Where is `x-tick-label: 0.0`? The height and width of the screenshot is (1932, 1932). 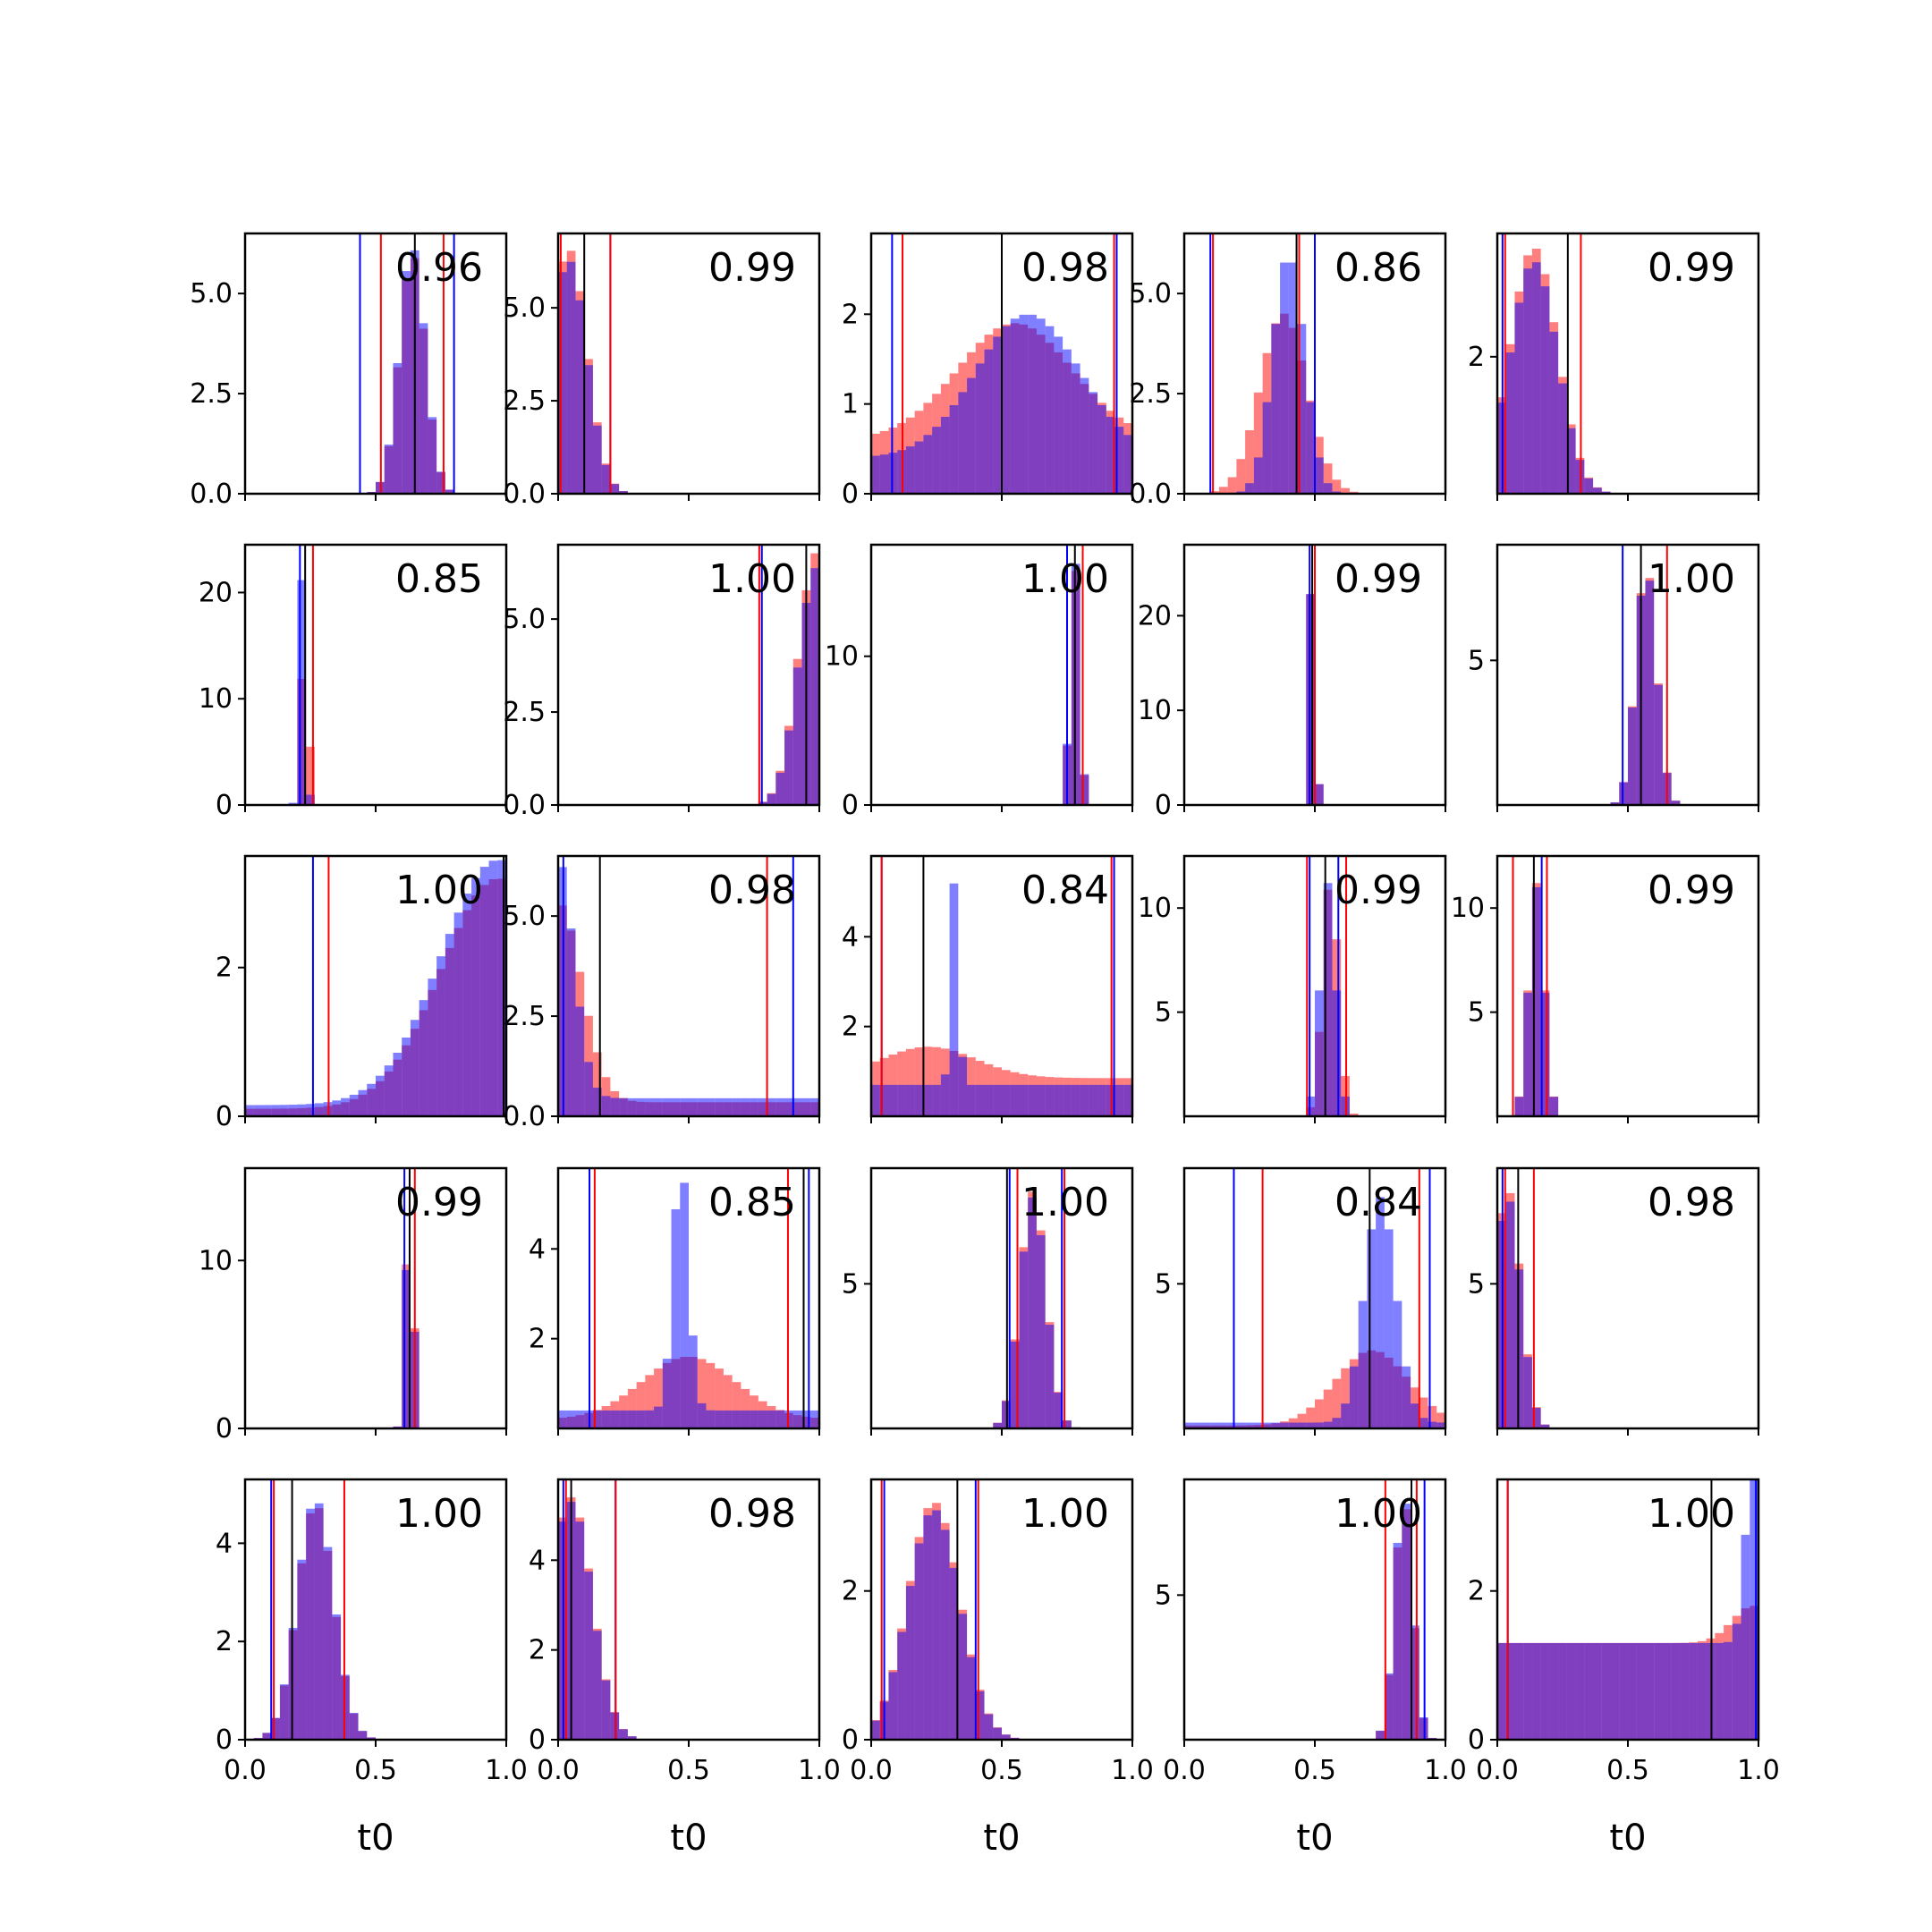
x-tick-label: 0.0 is located at coordinates (871, 1770).